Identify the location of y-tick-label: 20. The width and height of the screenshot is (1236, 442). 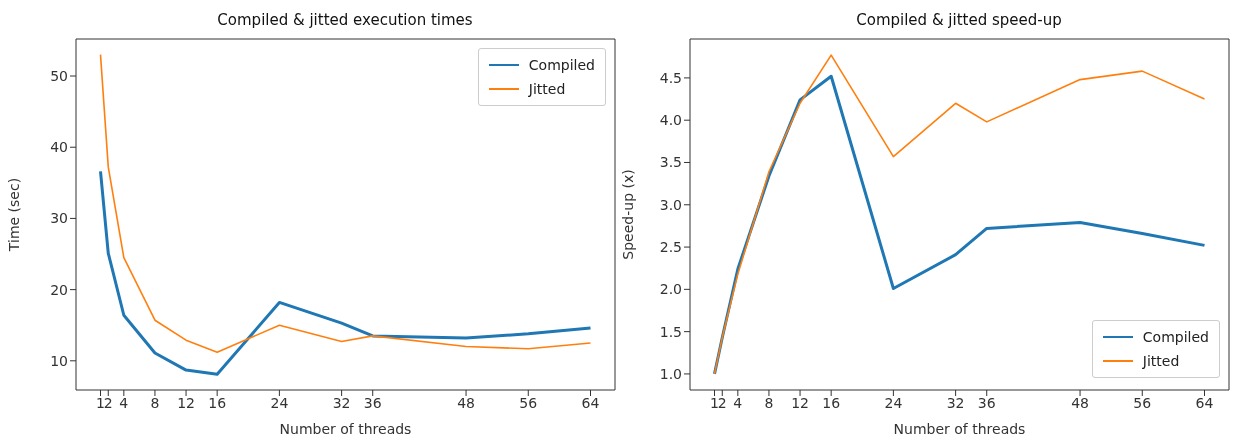
(59, 289).